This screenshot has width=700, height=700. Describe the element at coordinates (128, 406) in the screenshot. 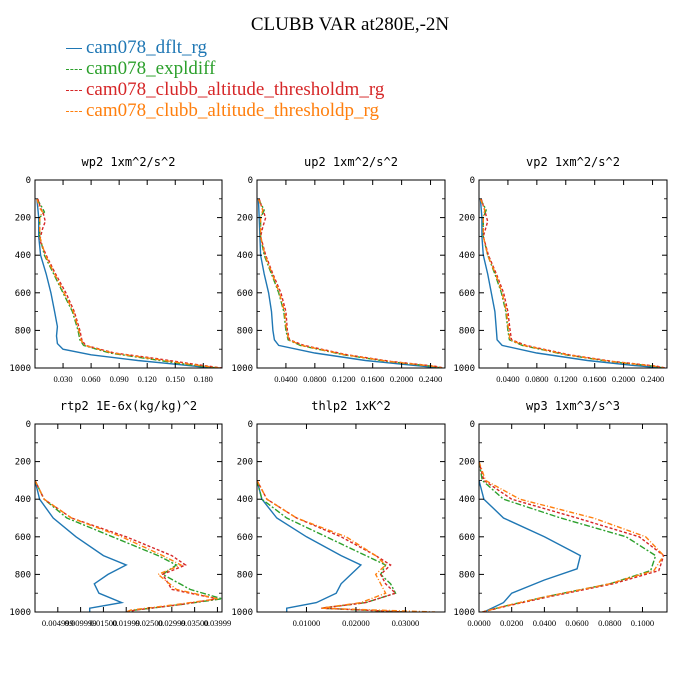

I see `panel-title: rtp2 1E-6x(kg/kg)^2` at that location.